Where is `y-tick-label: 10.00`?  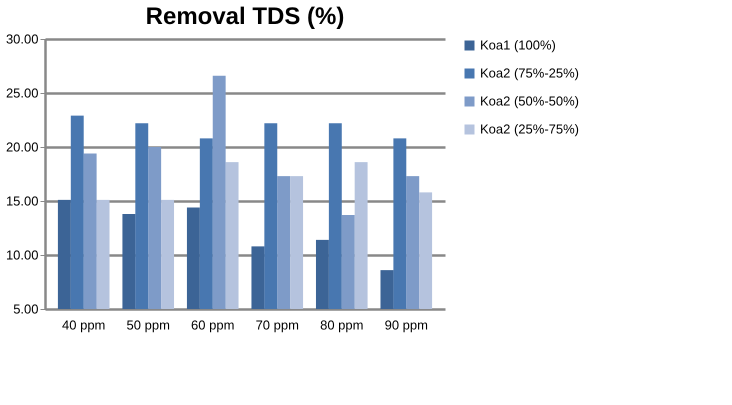 y-tick-label: 10.00 is located at coordinates (22, 255).